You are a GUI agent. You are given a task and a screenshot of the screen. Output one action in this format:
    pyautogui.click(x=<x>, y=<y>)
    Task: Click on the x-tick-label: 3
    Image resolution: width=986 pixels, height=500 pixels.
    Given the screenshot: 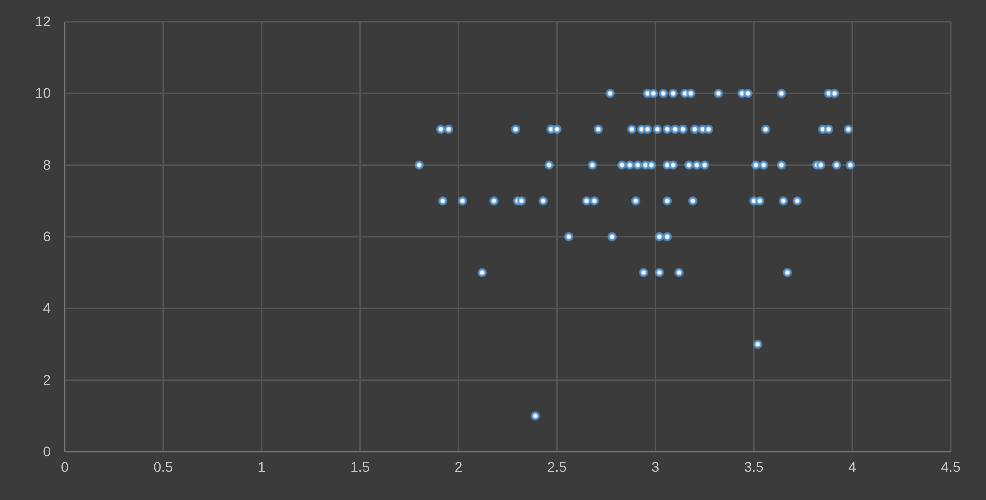 What is the action you would take?
    pyautogui.click(x=656, y=466)
    